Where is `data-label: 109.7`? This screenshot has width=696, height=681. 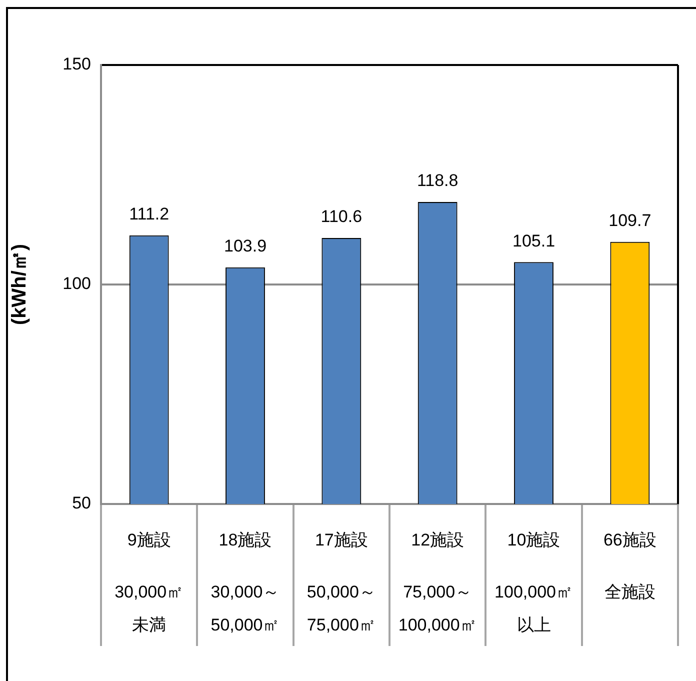
data-label: 109.7 is located at coordinates (630, 220).